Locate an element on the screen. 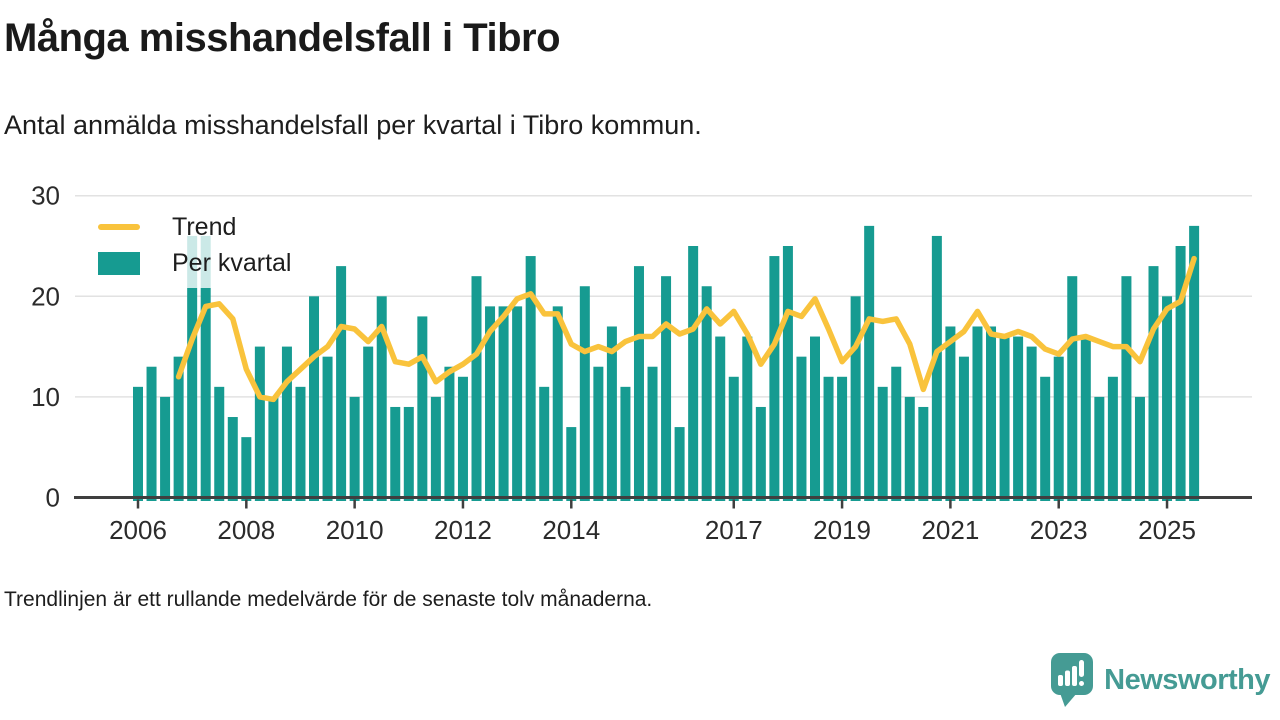  bar-2020-Q4 is located at coordinates (936, 368).